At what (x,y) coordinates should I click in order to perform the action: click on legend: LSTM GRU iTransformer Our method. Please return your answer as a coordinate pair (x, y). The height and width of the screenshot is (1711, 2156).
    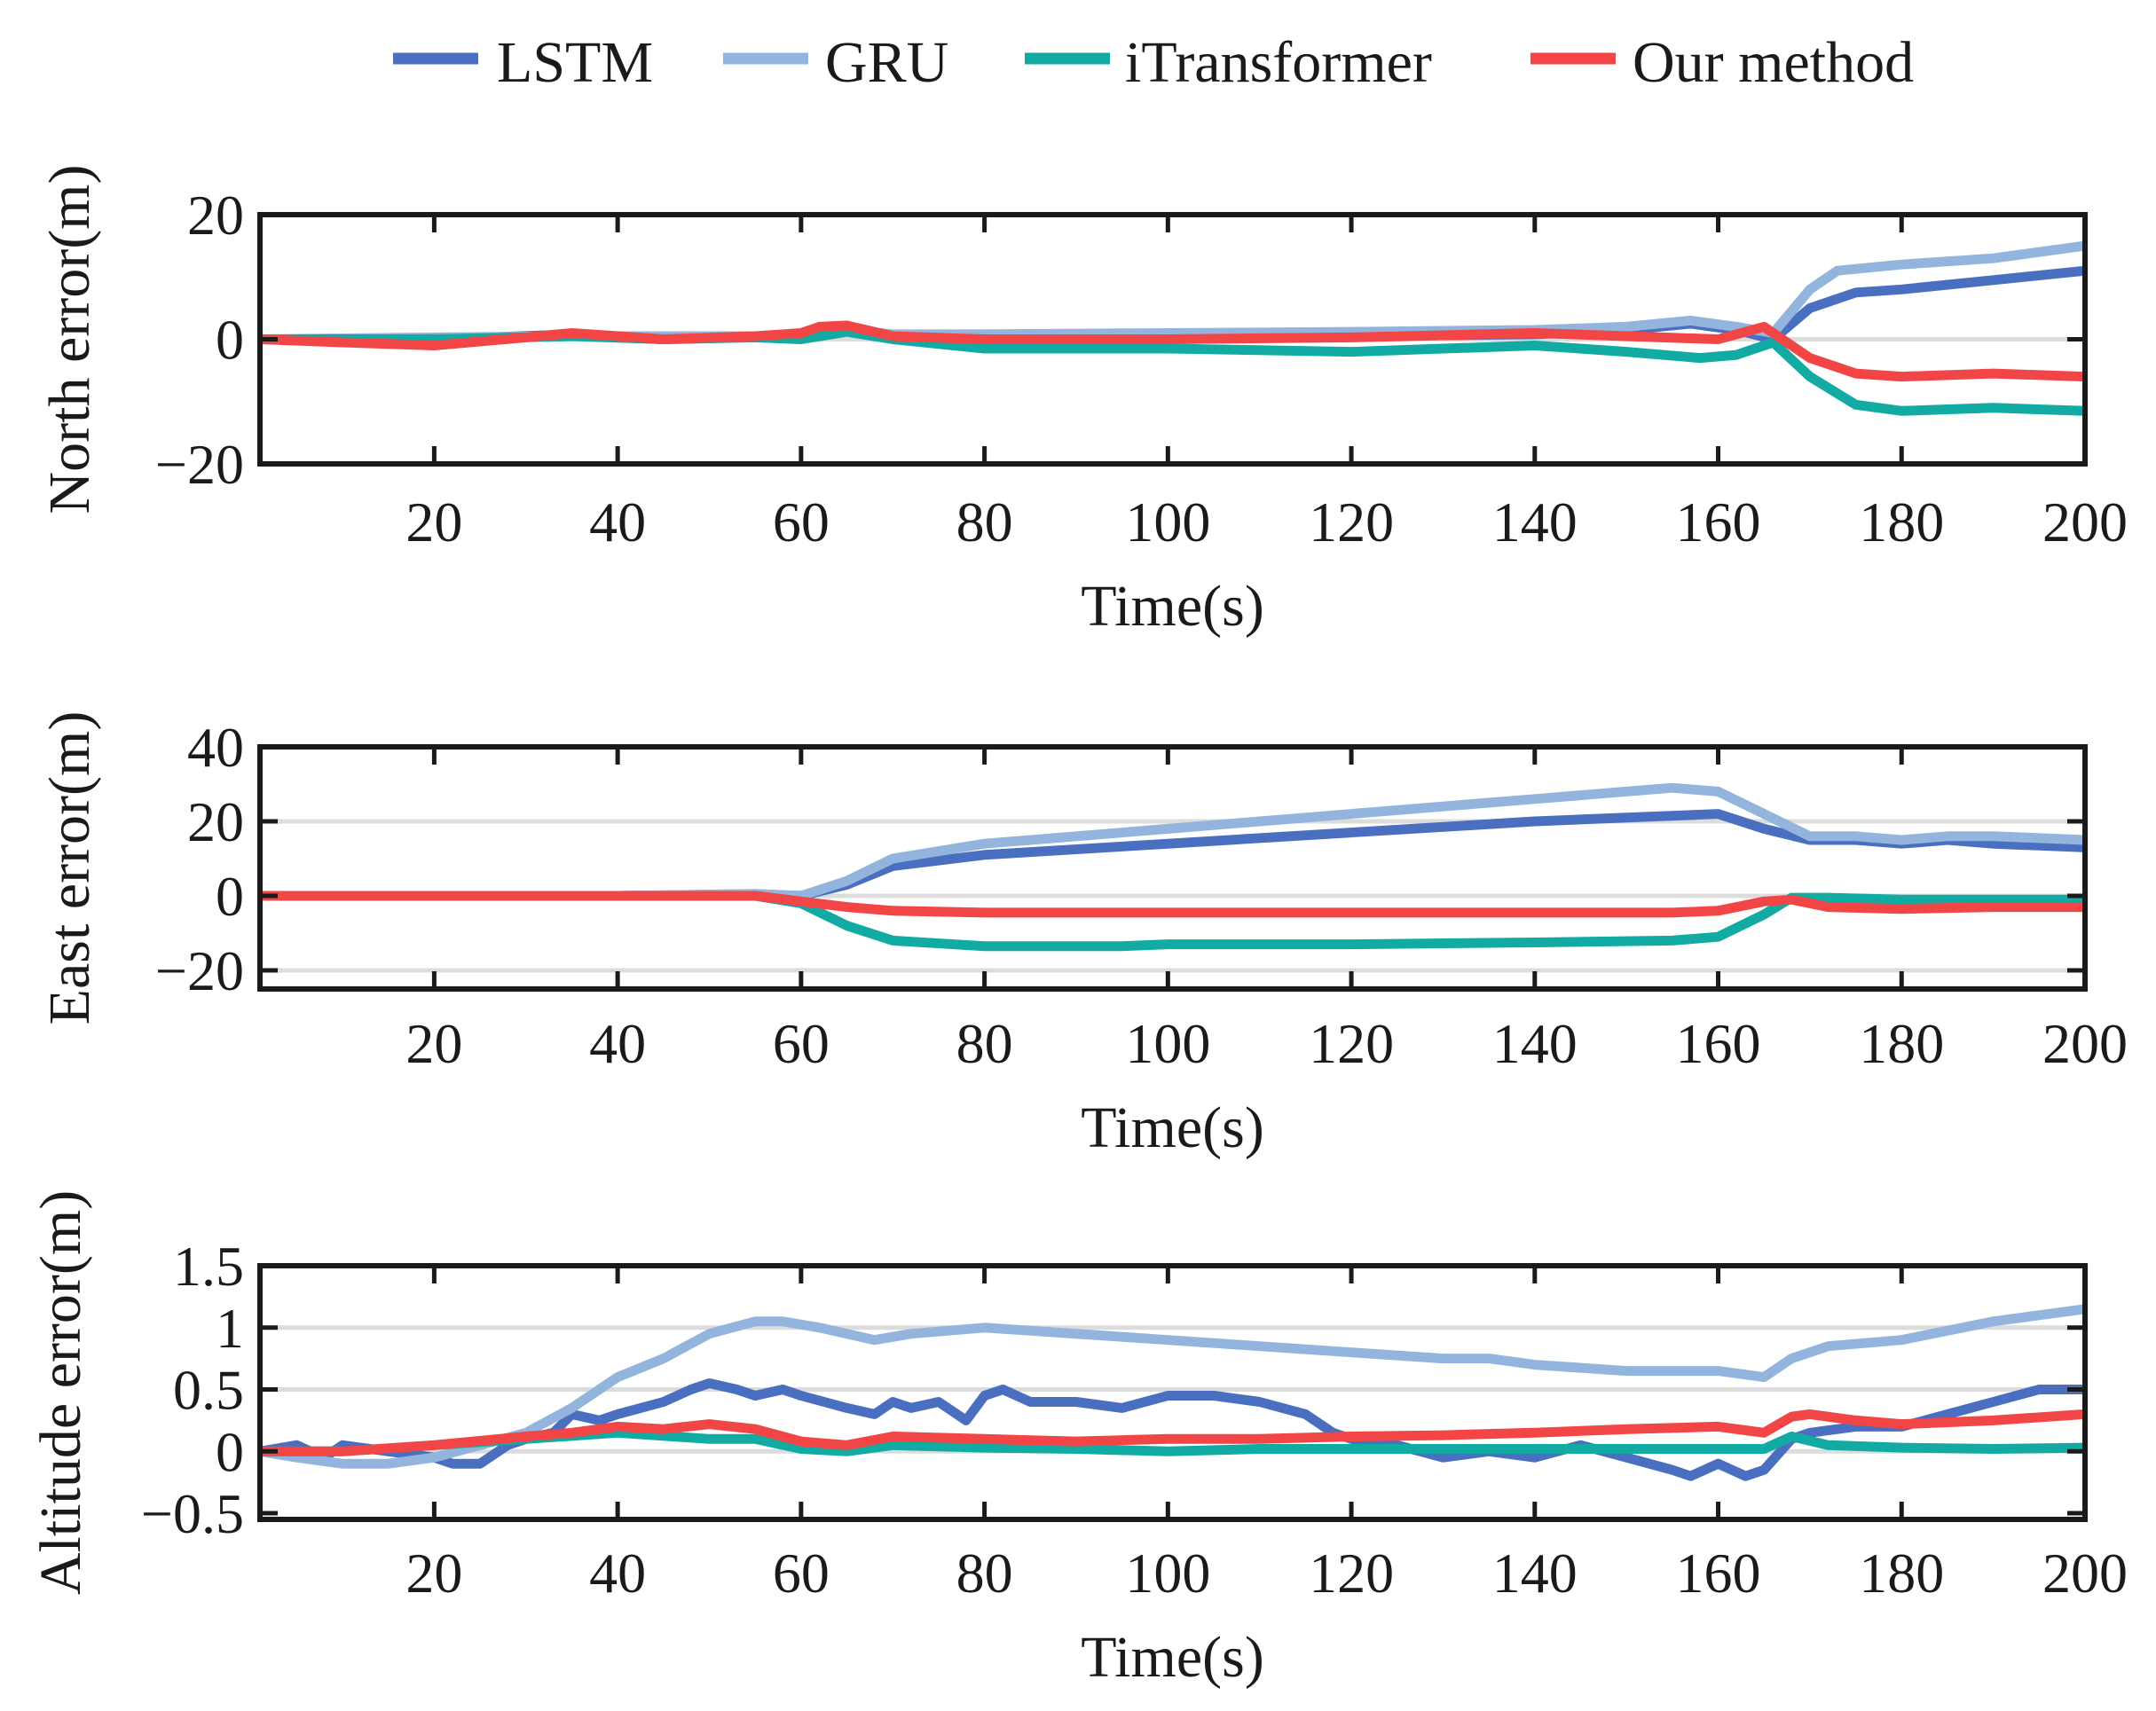
    Looking at the image, I should click on (1153, 63).